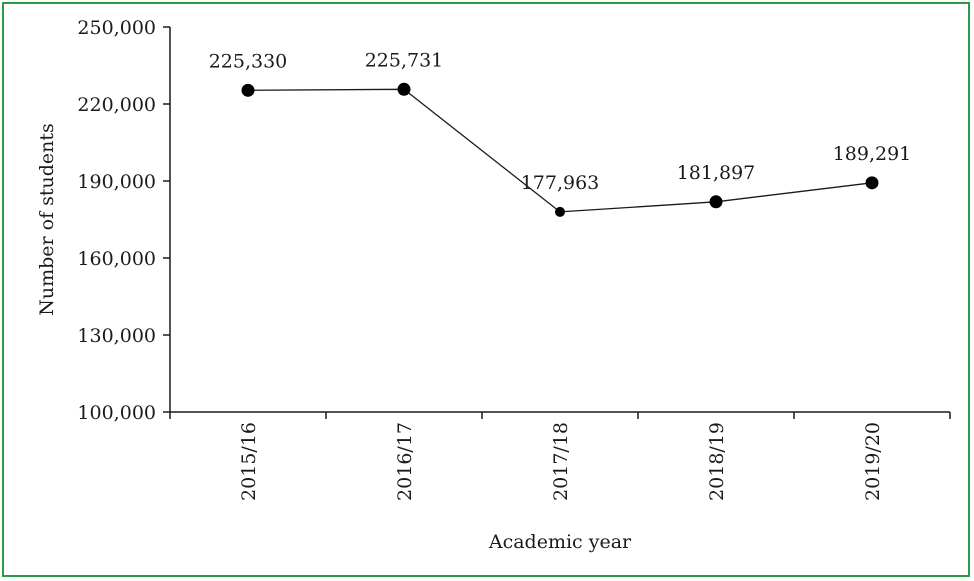 The height and width of the screenshot is (581, 974). What do you see at coordinates (249, 461) in the screenshot?
I see `x-tick-label: 2015/16` at bounding box center [249, 461].